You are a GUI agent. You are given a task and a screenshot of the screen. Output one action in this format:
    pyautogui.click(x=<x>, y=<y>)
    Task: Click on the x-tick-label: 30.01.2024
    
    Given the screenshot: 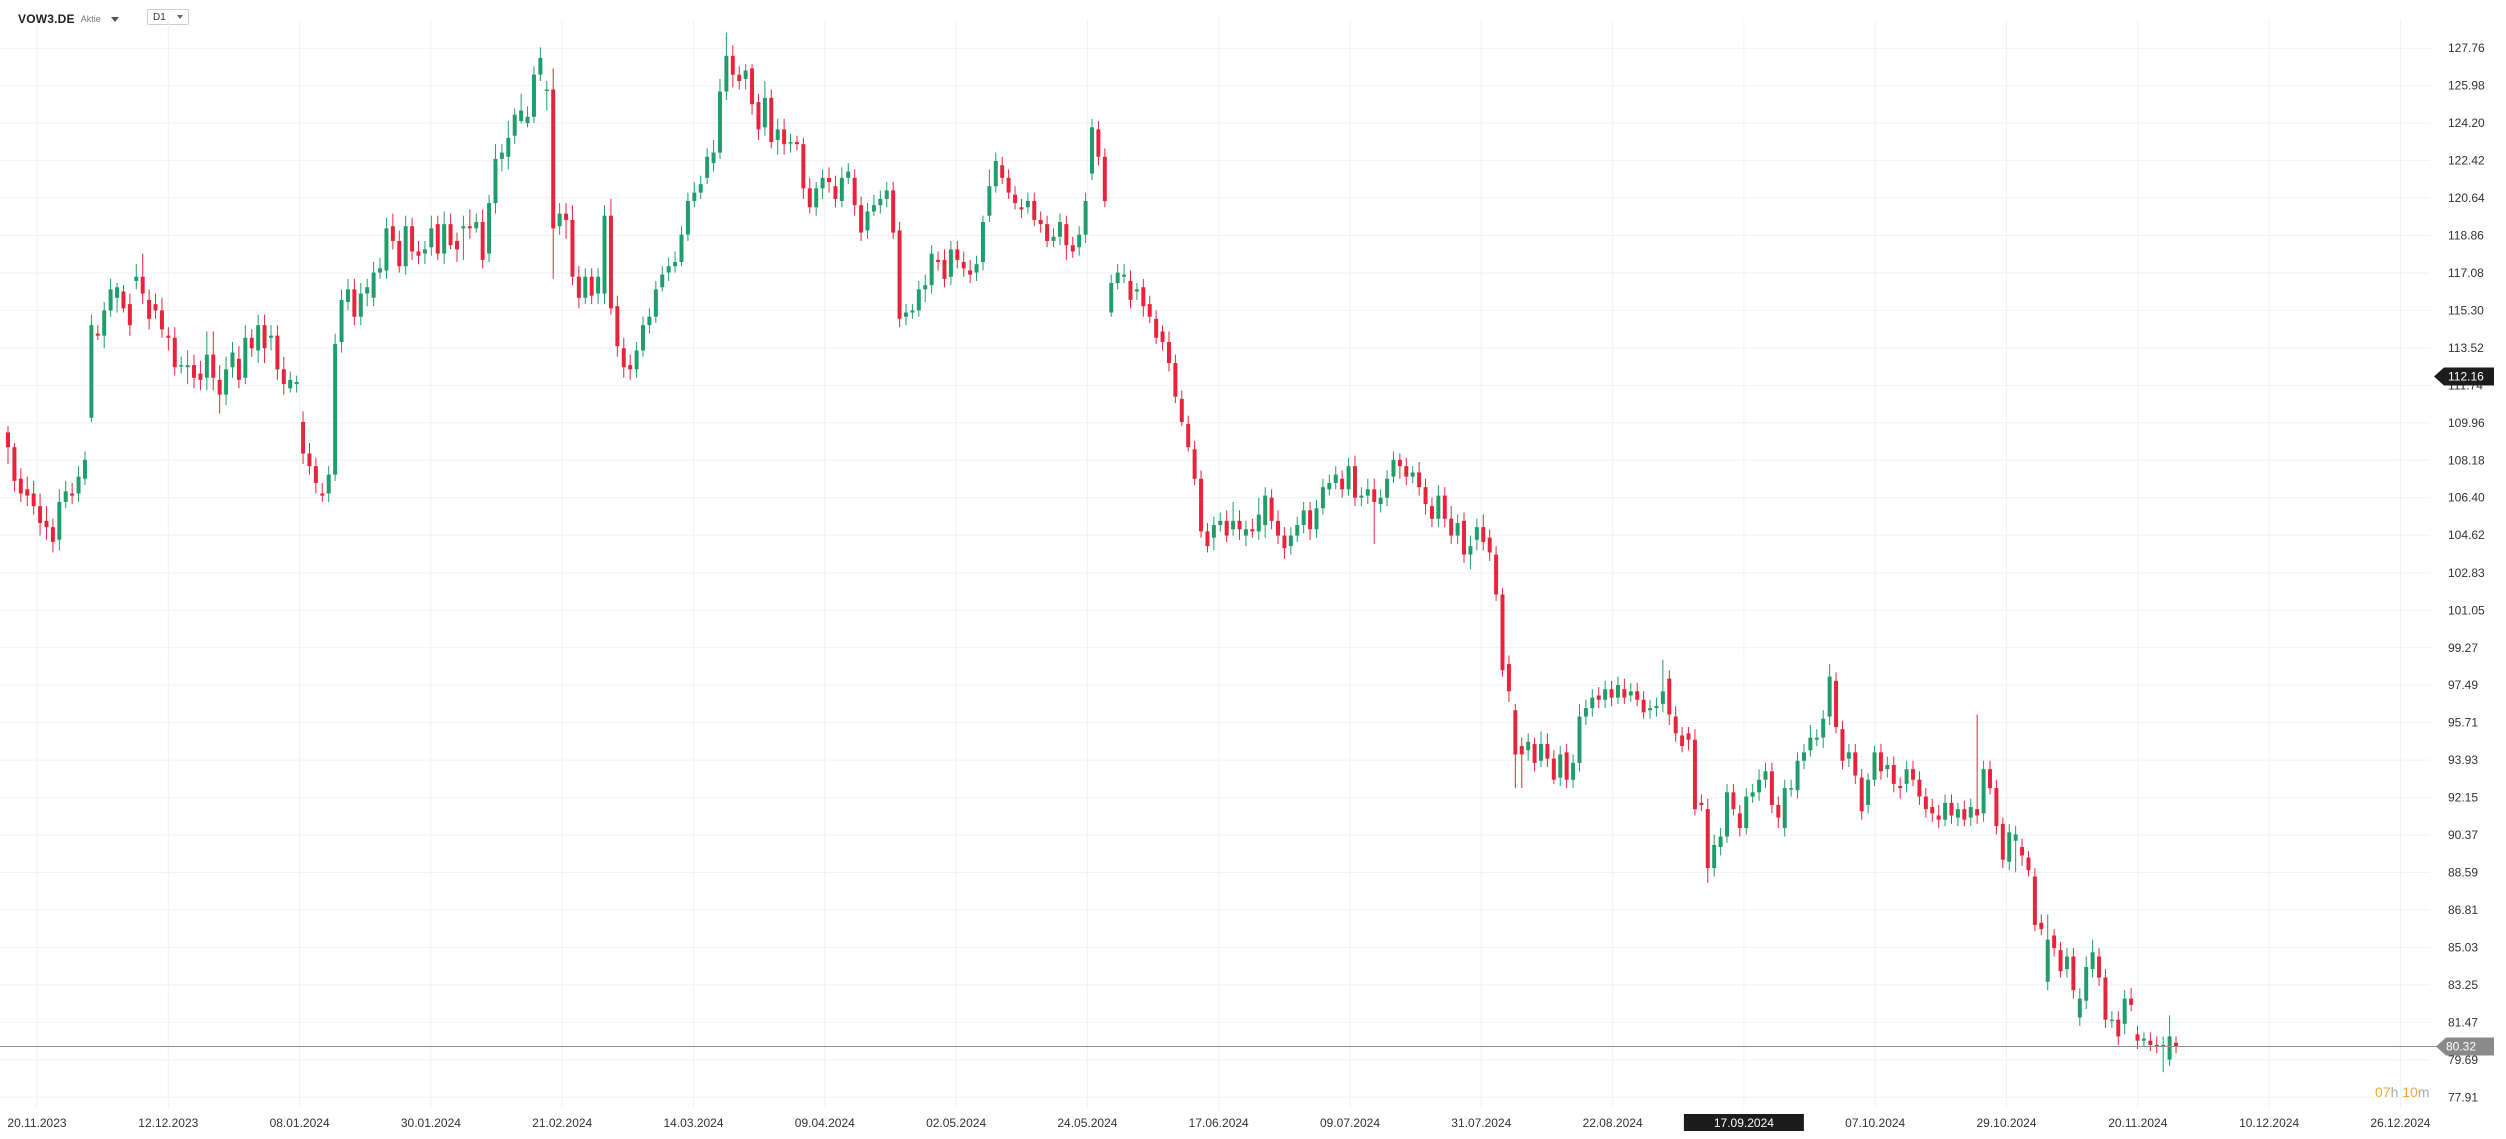 What is the action you would take?
    pyautogui.click(x=431, y=1123)
    